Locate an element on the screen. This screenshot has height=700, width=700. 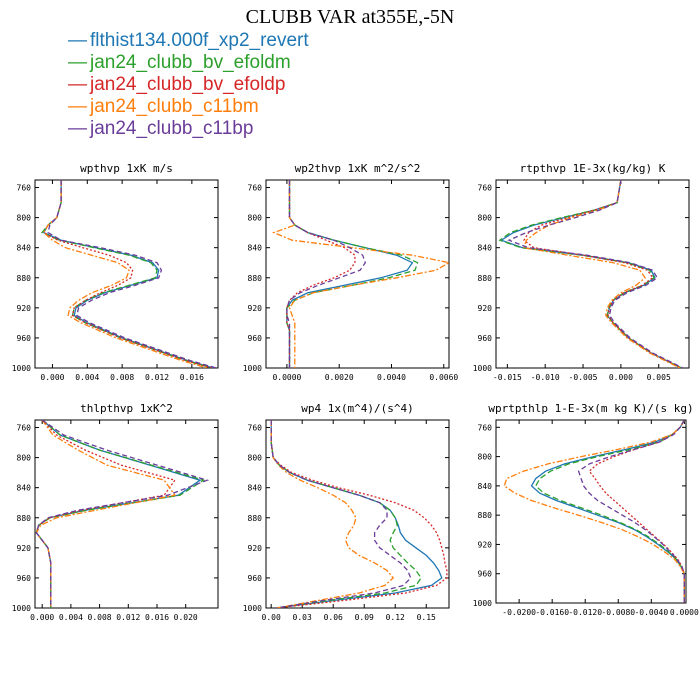
legend-entry: — flthist134.000f_xp2_revert is located at coordinates (188, 41).